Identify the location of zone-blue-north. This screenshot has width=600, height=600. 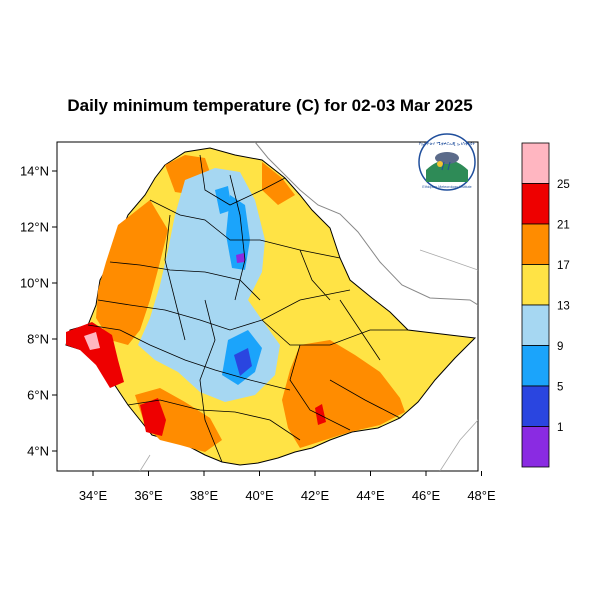
(223, 200).